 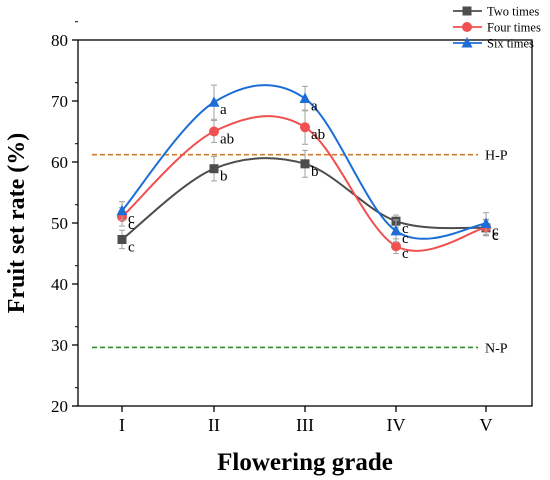 I want to click on legend-entry-label: Six times, so click(x=510, y=44).